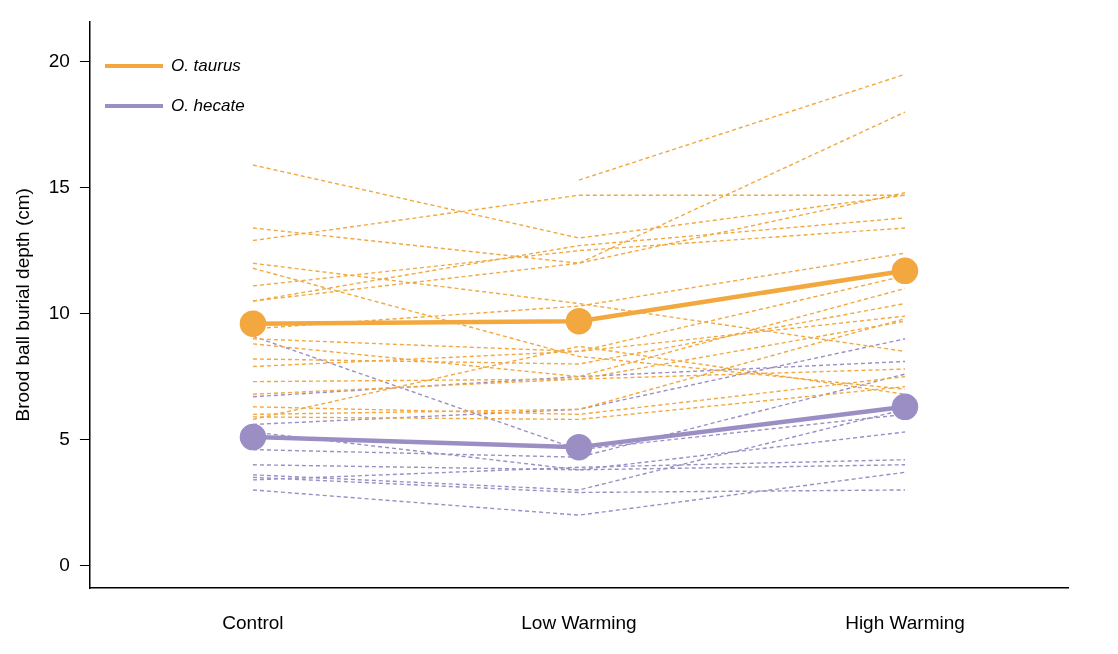 The width and height of the screenshot is (1118, 654). What do you see at coordinates (64, 564) in the screenshot?
I see `y-tick-label: 0` at bounding box center [64, 564].